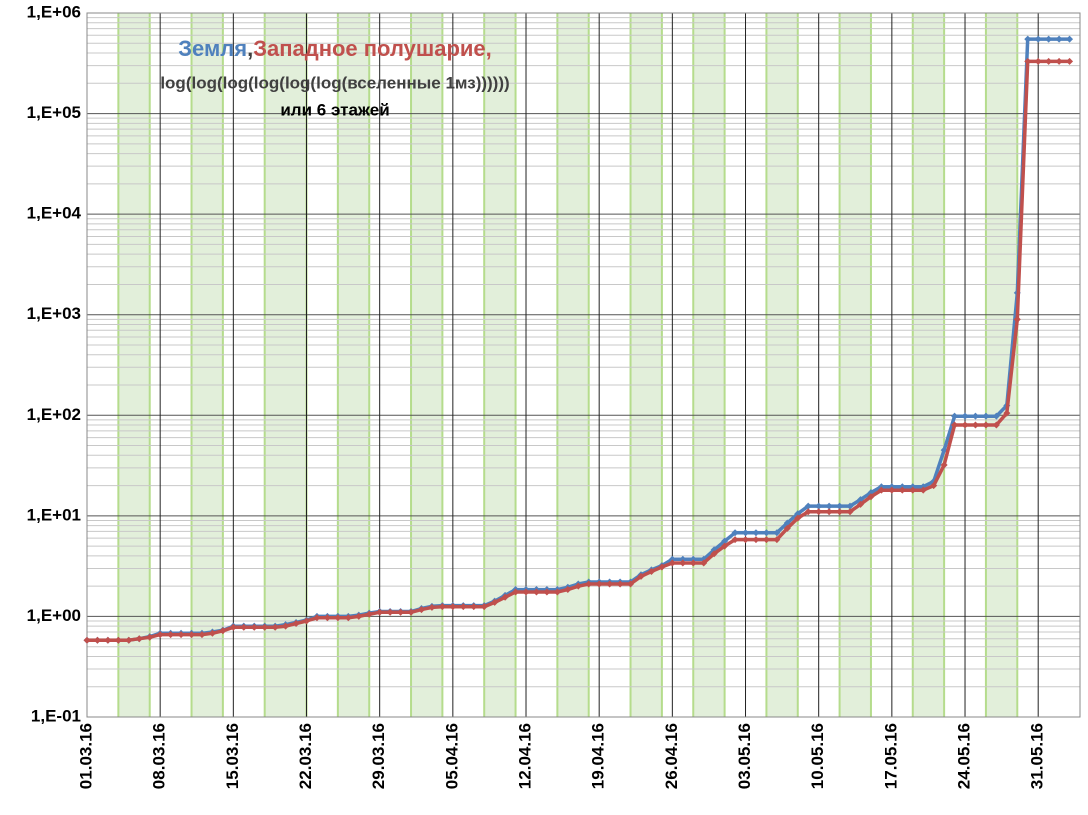 This screenshot has height=815, width=1088. Describe the element at coordinates (159, 756) in the screenshot. I see `x-tick-label: 08.03.16` at that location.